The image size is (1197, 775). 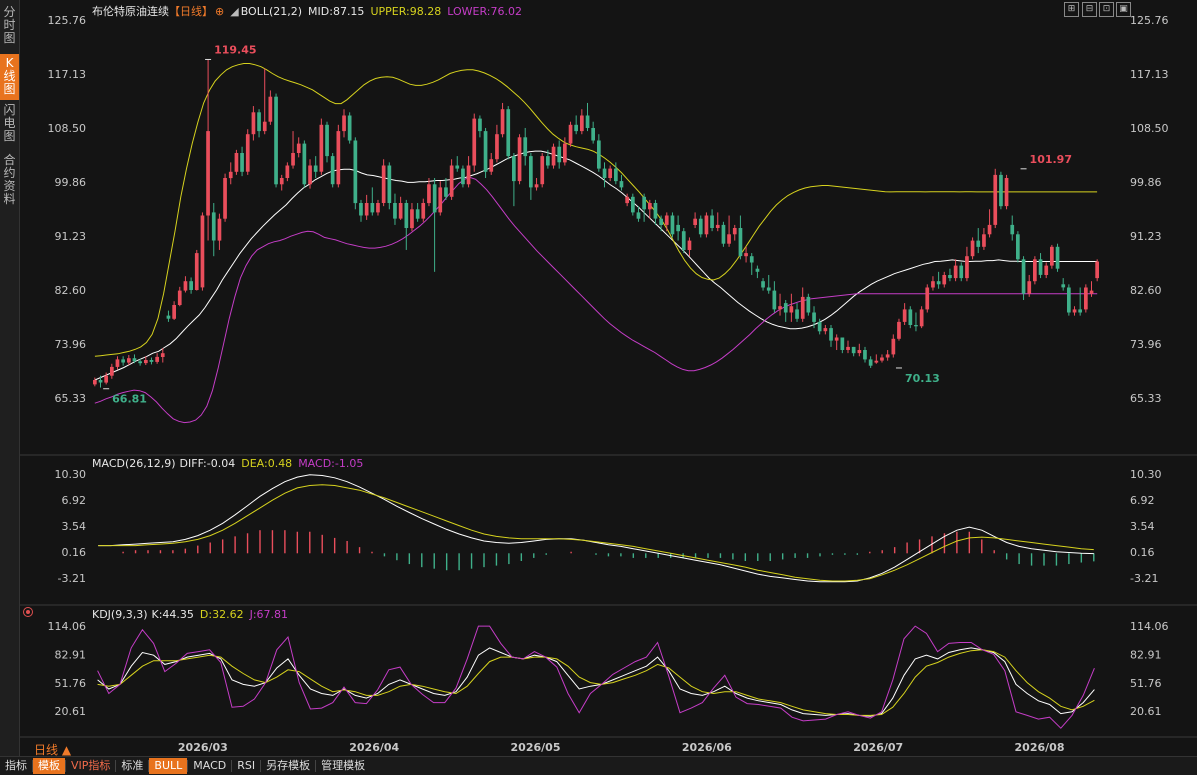 What do you see at coordinates (1106, 9) in the screenshot?
I see `restore-icon: ⊡` at bounding box center [1106, 9].